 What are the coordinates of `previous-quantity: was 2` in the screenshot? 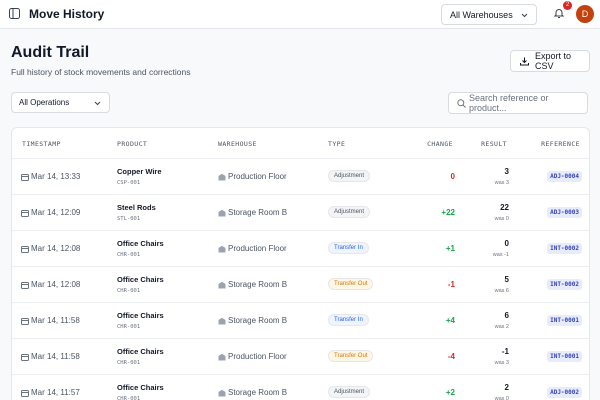 It's located at (501, 327).